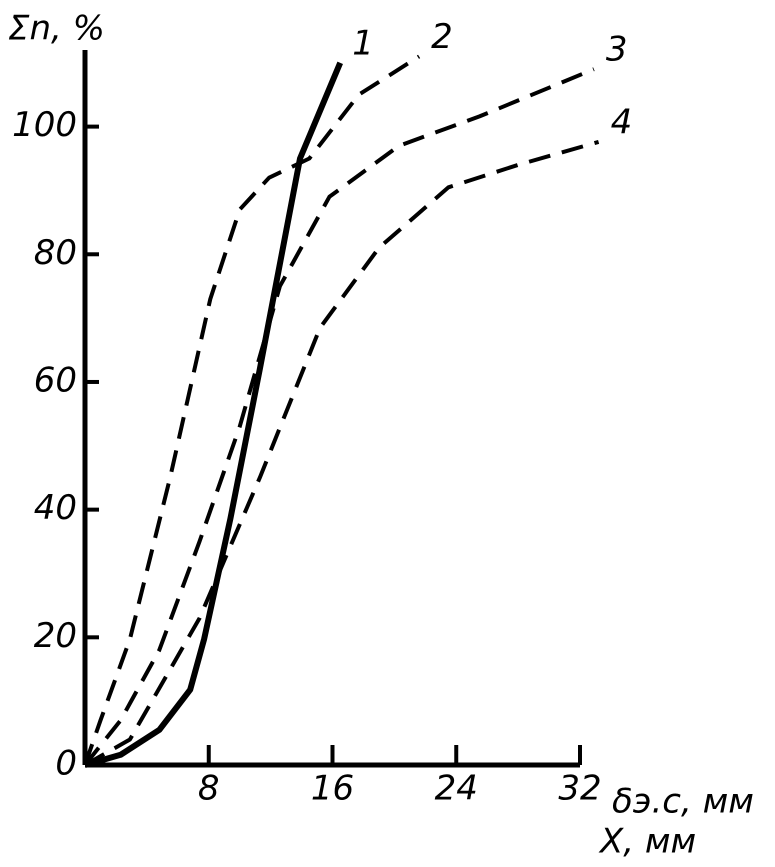 The width and height of the screenshot is (775, 867). I want to click on curve-label: 4, so click(622, 122).